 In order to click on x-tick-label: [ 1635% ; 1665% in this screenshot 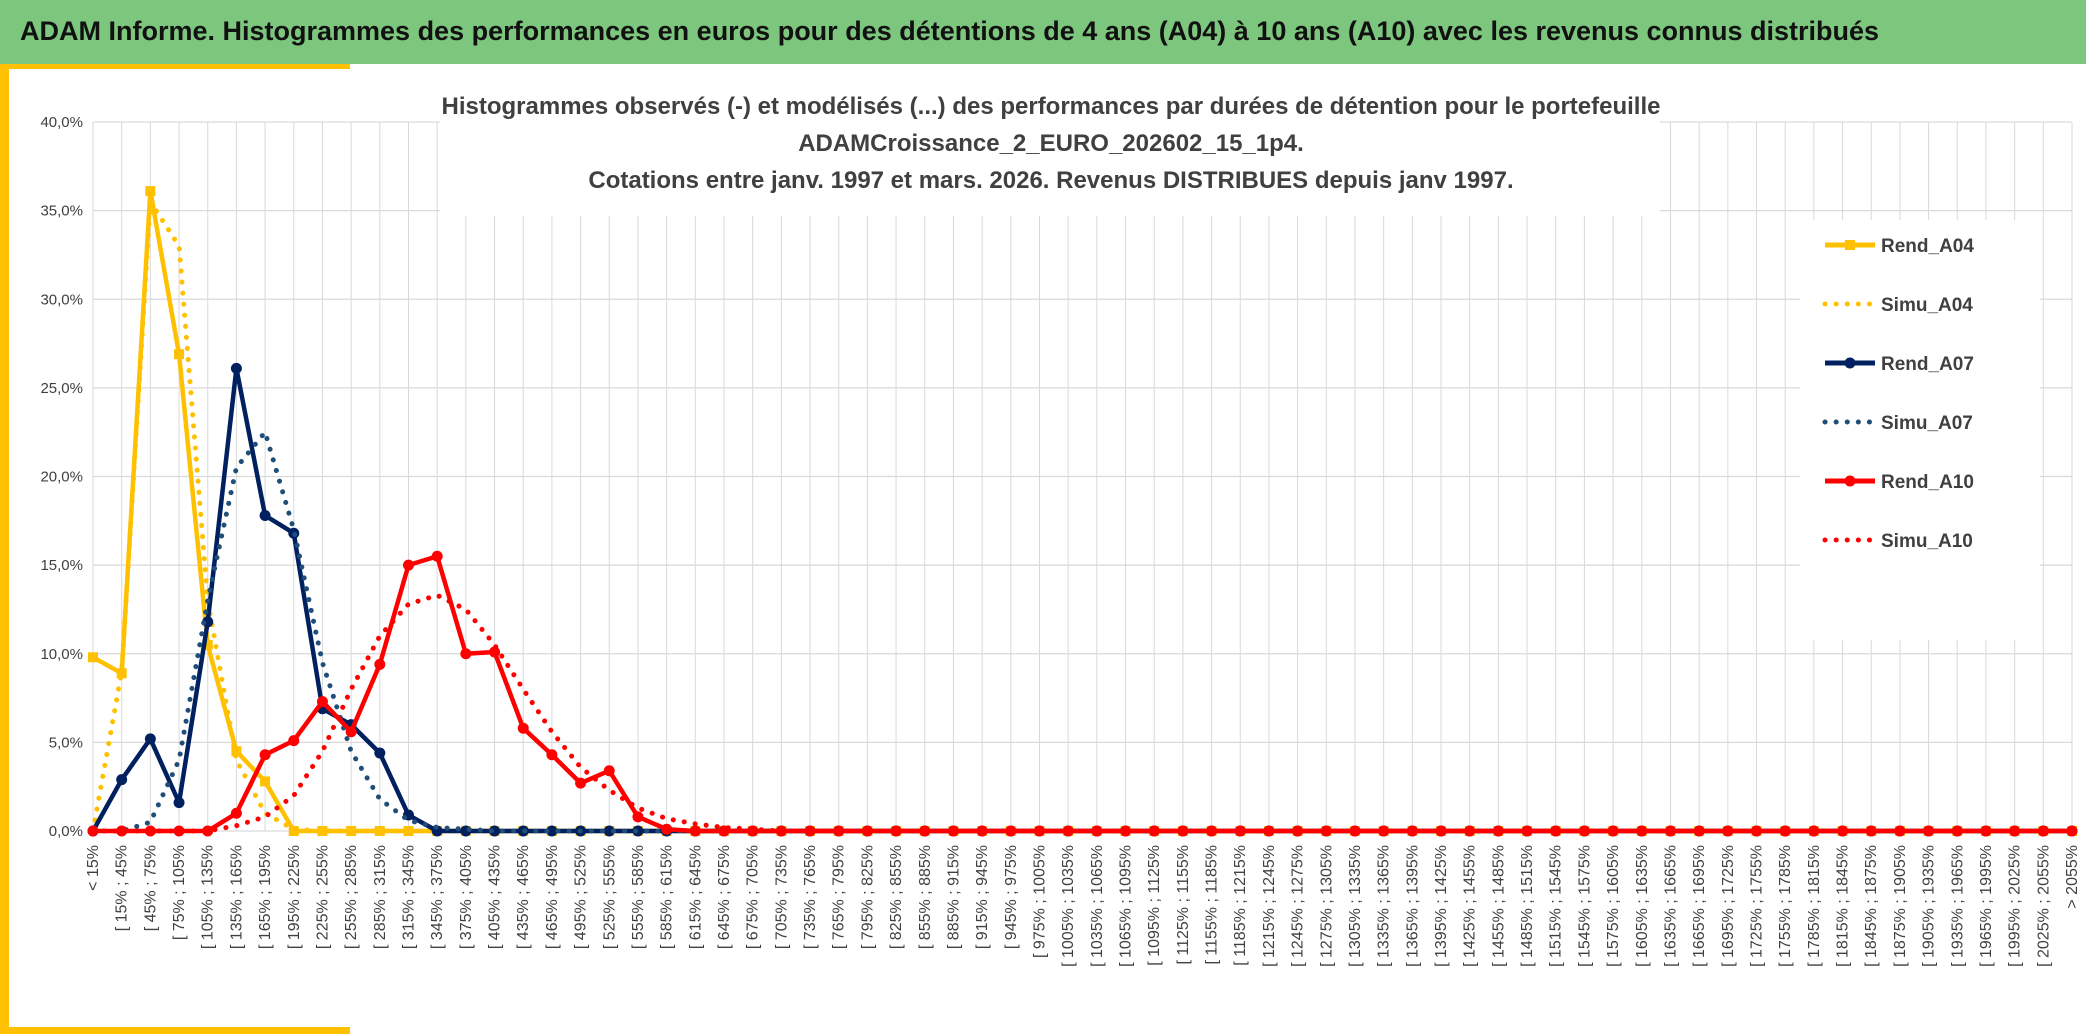, I will do `click(1670, 906)`.